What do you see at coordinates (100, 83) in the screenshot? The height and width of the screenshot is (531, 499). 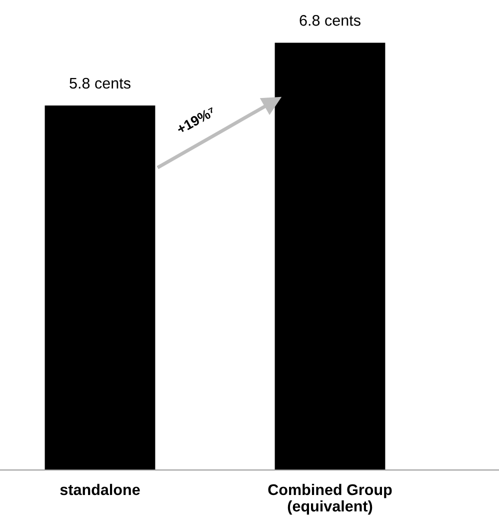 I see `data-label: 5.8 cents` at bounding box center [100, 83].